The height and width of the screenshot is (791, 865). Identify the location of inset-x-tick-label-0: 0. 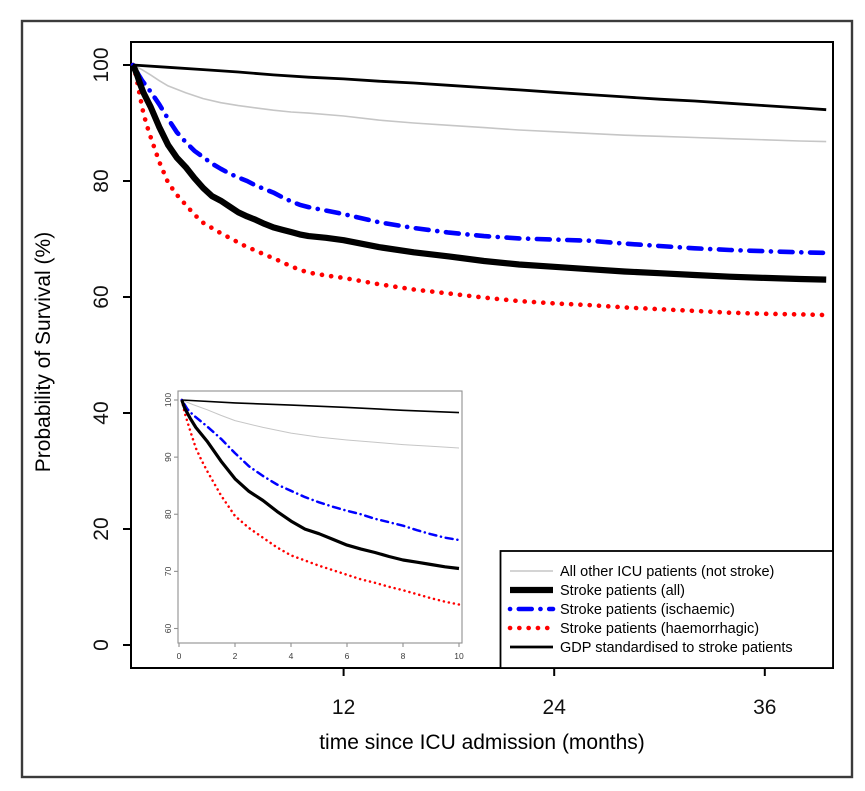
(179, 656).